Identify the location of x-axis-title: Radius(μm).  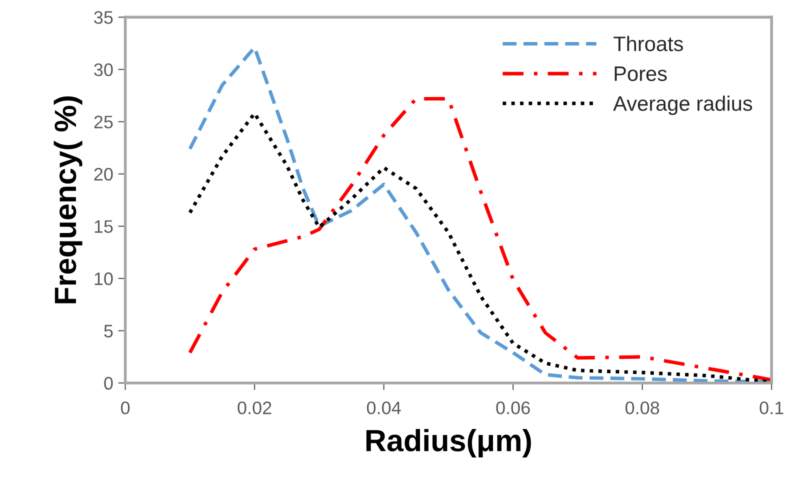
(448, 443).